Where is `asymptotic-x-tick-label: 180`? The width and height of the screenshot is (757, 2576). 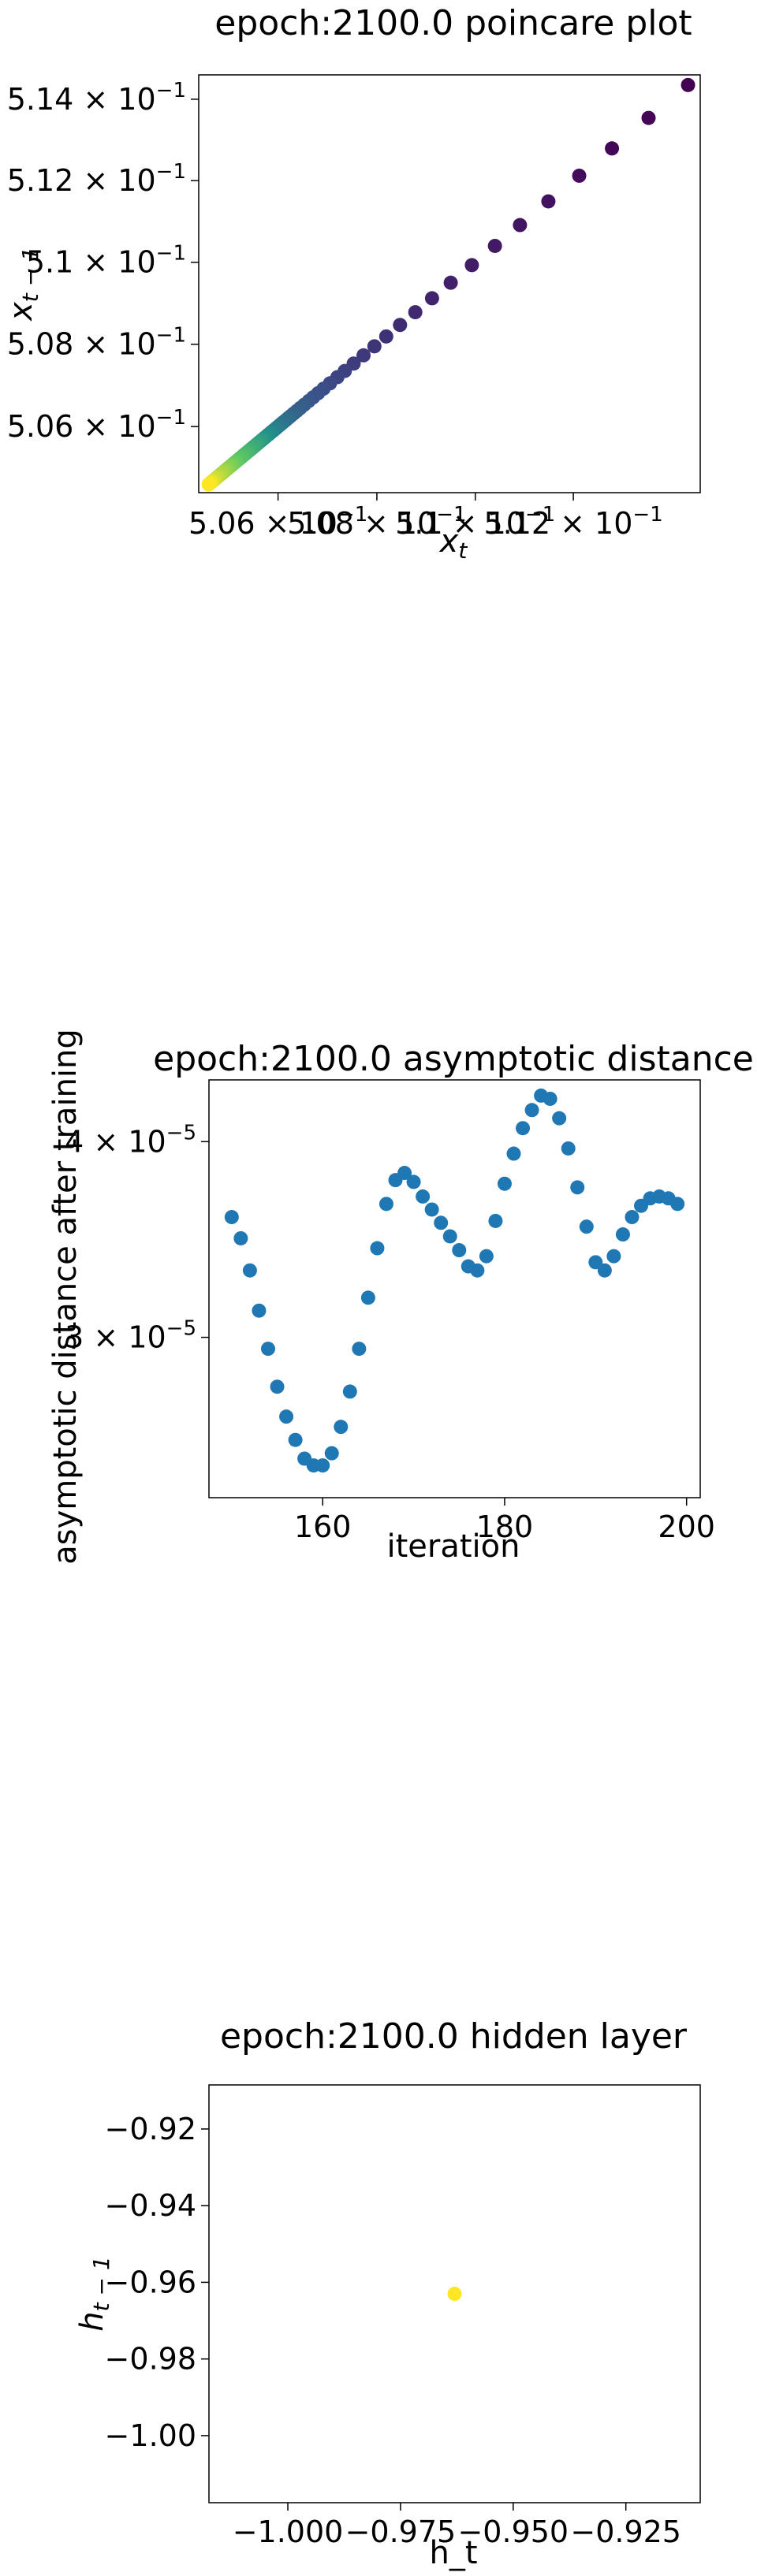 asymptotic-x-tick-label: 180 is located at coordinates (505, 1526).